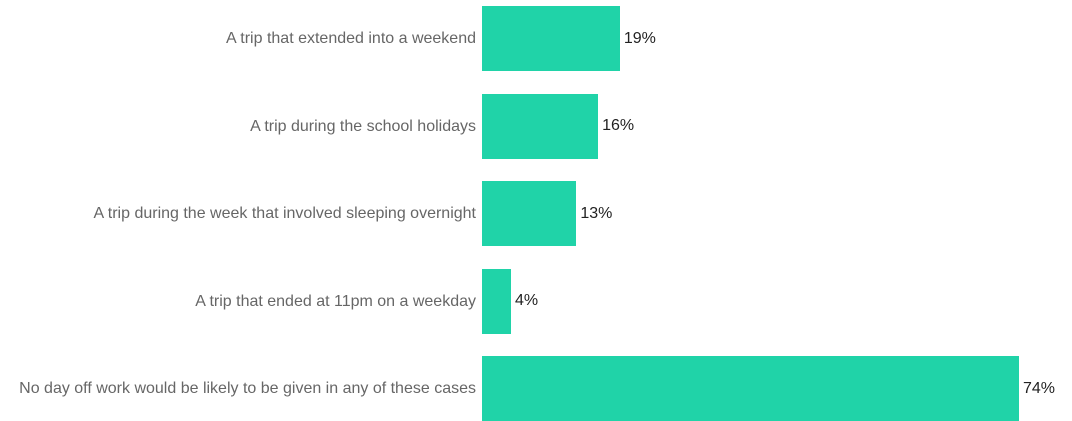  I want to click on value-label: 19%, so click(639, 38).